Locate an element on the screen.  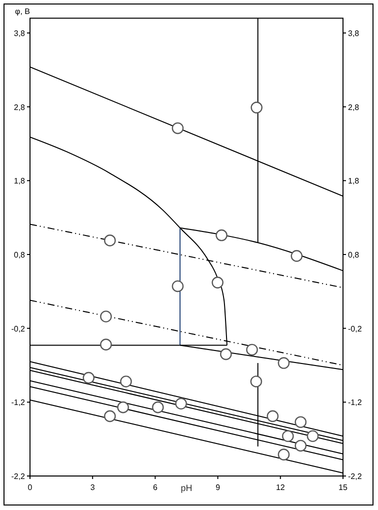
x-tick-label: 0 is located at coordinates (30, 487).